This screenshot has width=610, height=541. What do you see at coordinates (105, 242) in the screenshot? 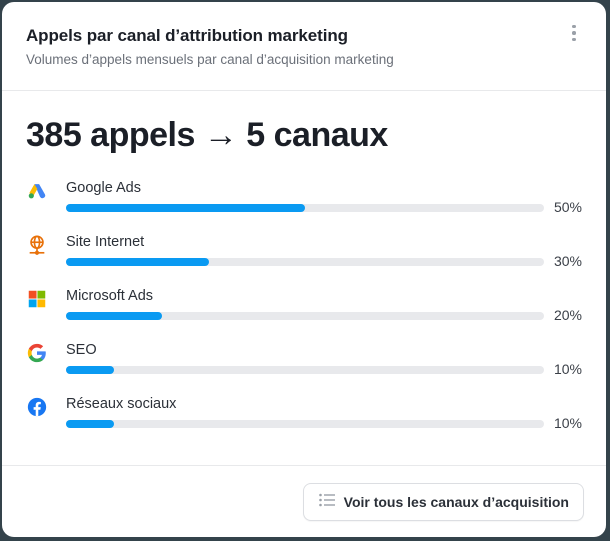
I see `channel-label: Site Internet` at bounding box center [105, 242].